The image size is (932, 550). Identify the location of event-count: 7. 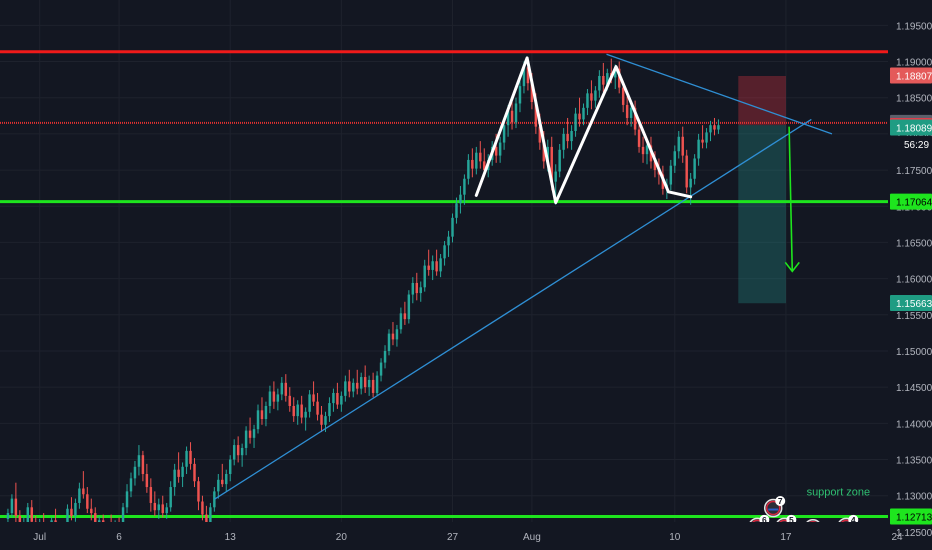
(780, 501).